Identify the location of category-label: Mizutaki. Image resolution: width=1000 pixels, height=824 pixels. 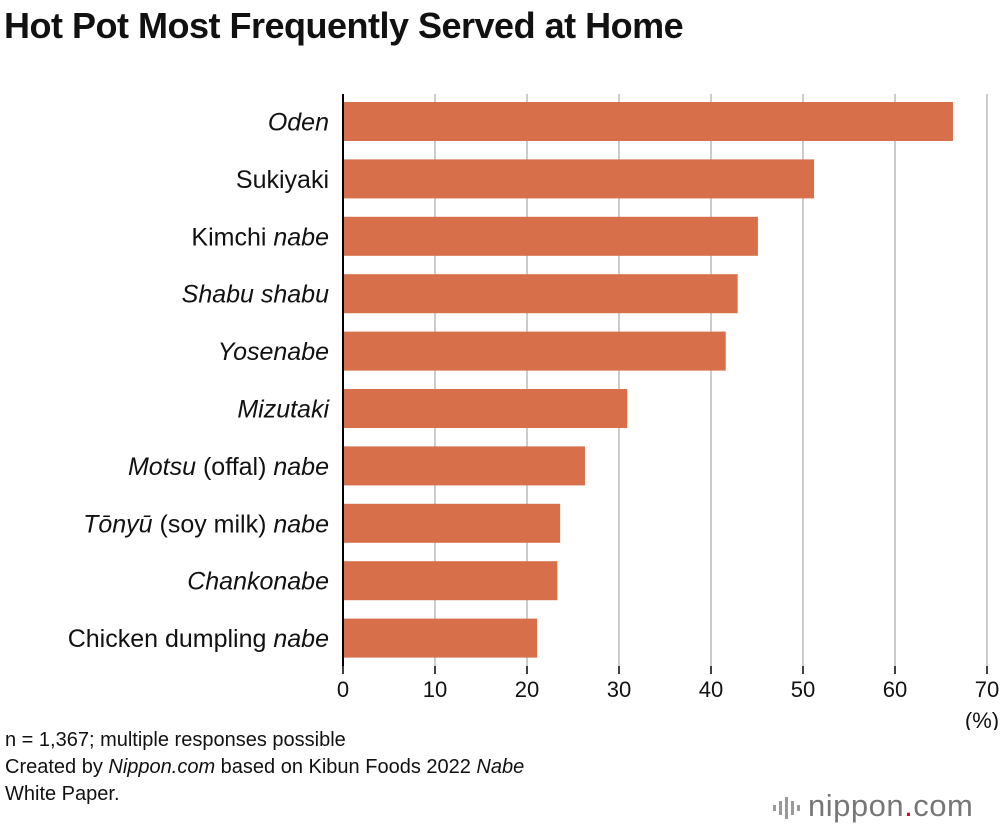
(283, 410).